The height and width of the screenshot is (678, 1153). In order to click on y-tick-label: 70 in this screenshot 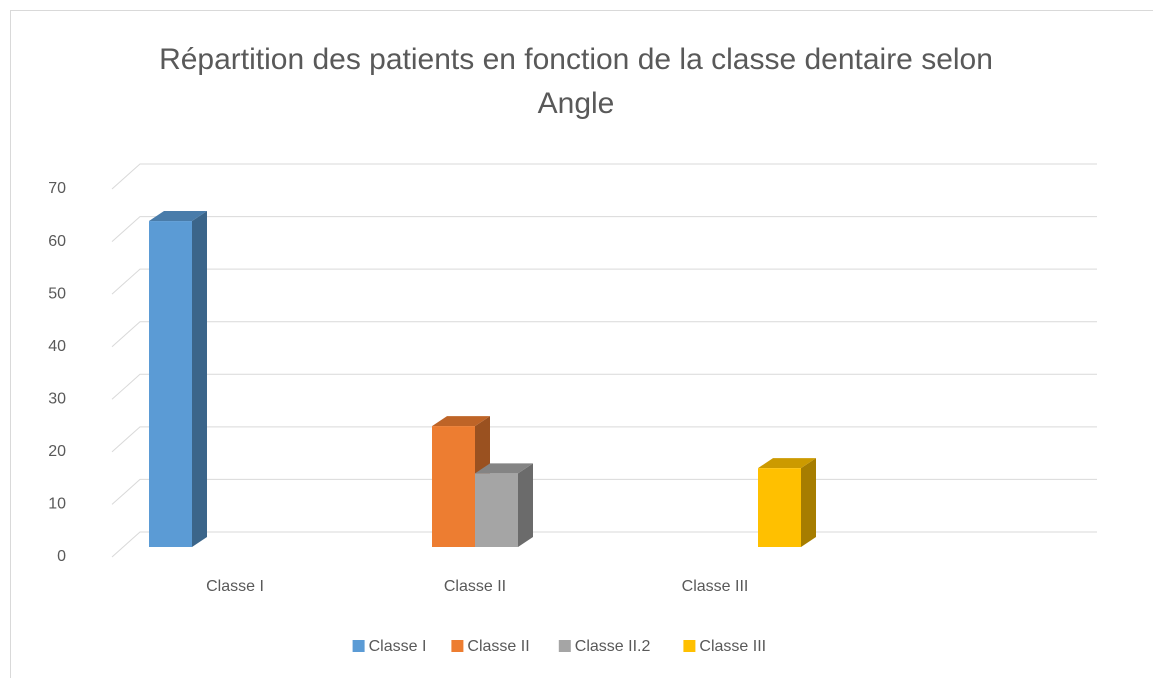, I will do `click(57, 188)`.